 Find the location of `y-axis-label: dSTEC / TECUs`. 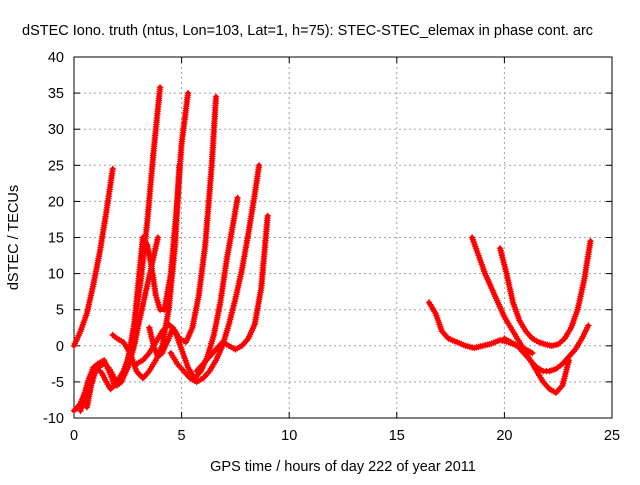

y-axis-label: dSTEC / TECUs is located at coordinates (14, 237).